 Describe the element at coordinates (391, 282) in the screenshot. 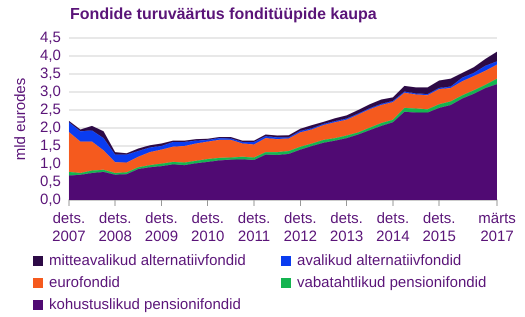

I see `legend-label: vabatahtlikud pensionifondid` at that location.